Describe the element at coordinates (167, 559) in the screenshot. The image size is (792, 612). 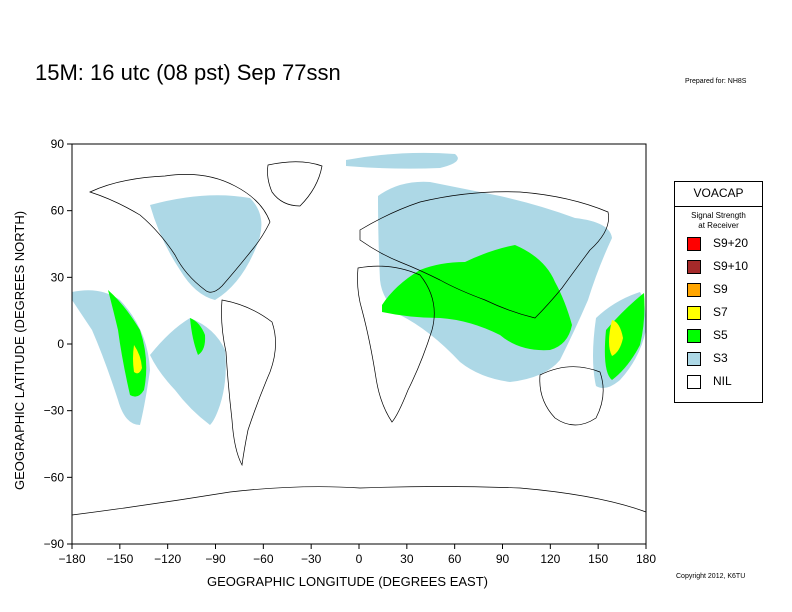
I see `x-tick-label: −120` at that location.